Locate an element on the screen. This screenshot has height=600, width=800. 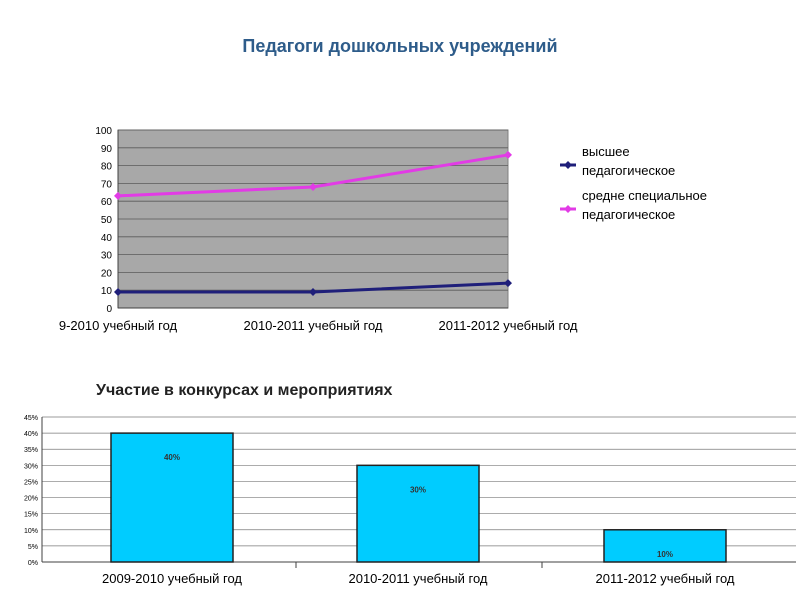
line-y-tick-label: 20 is located at coordinates (107, 273).